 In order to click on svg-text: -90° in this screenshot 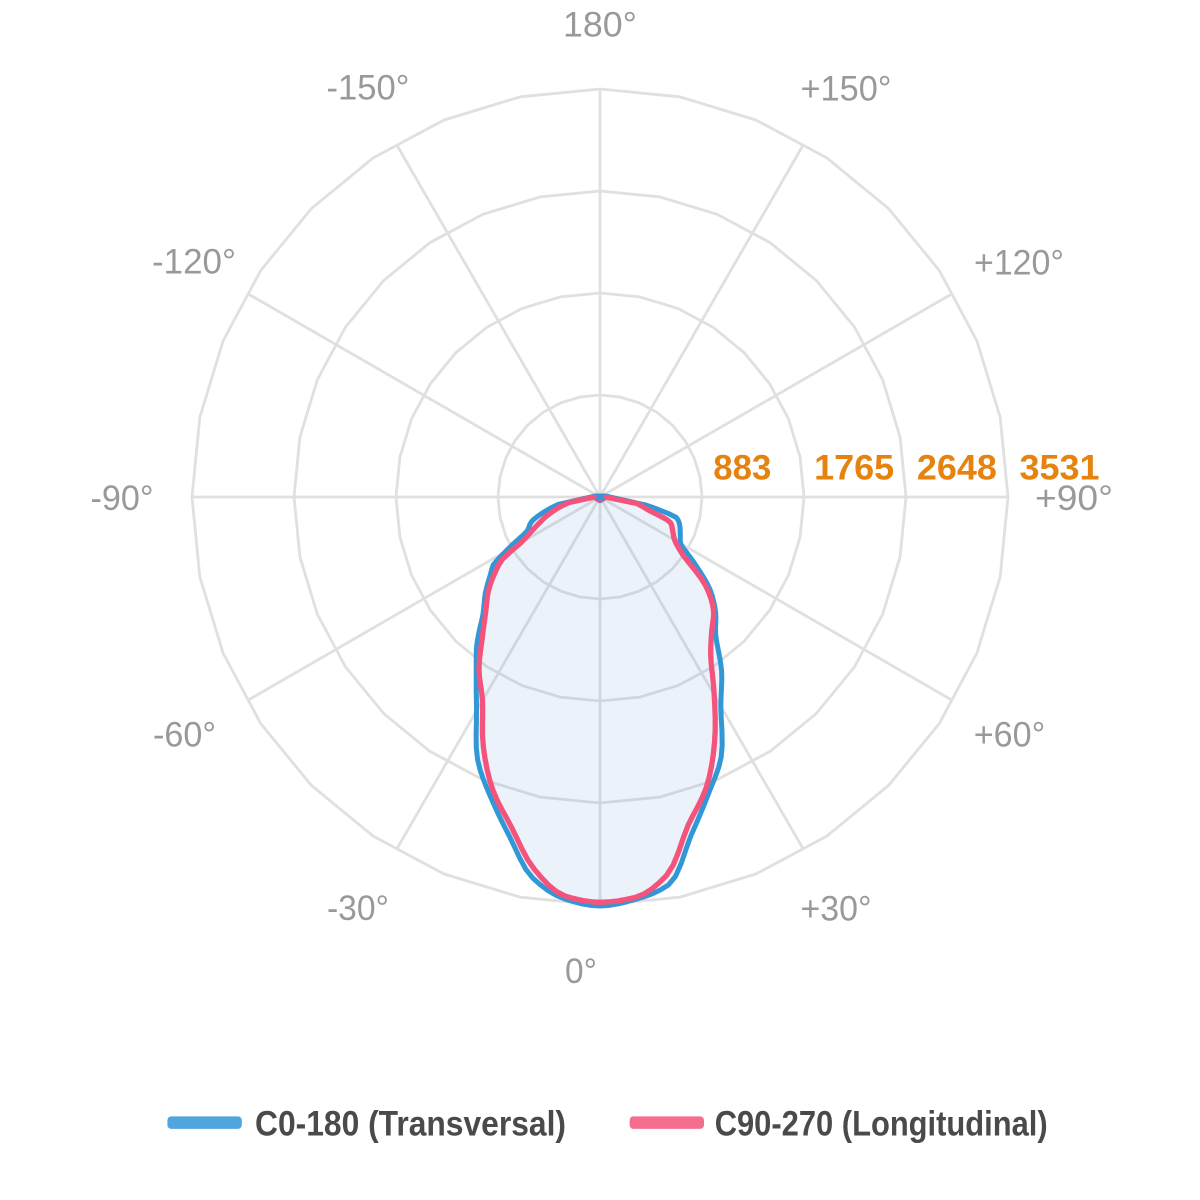, I will do `click(122, 498)`.